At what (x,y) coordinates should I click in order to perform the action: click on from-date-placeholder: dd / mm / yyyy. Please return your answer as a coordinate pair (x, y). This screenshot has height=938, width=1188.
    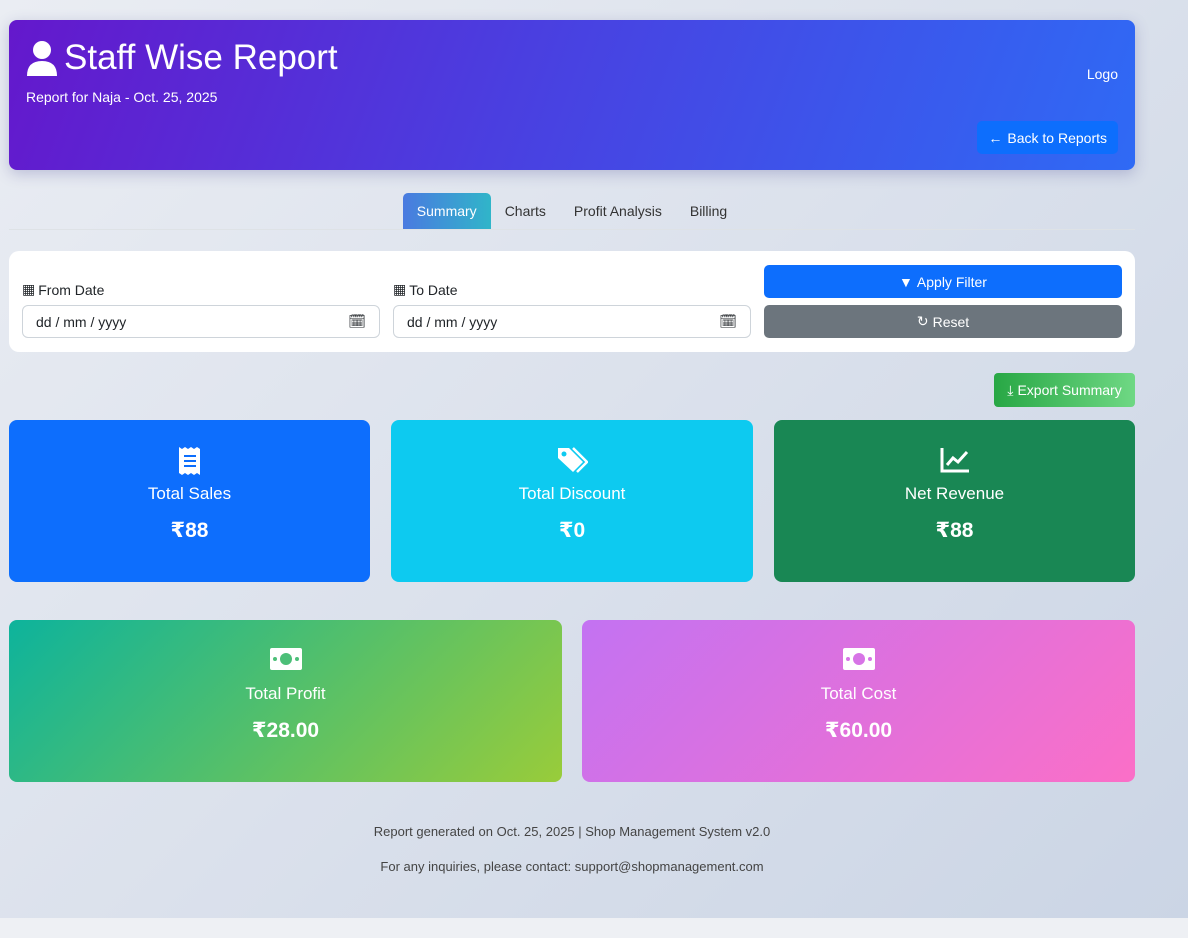
    Looking at the image, I should click on (81, 321).